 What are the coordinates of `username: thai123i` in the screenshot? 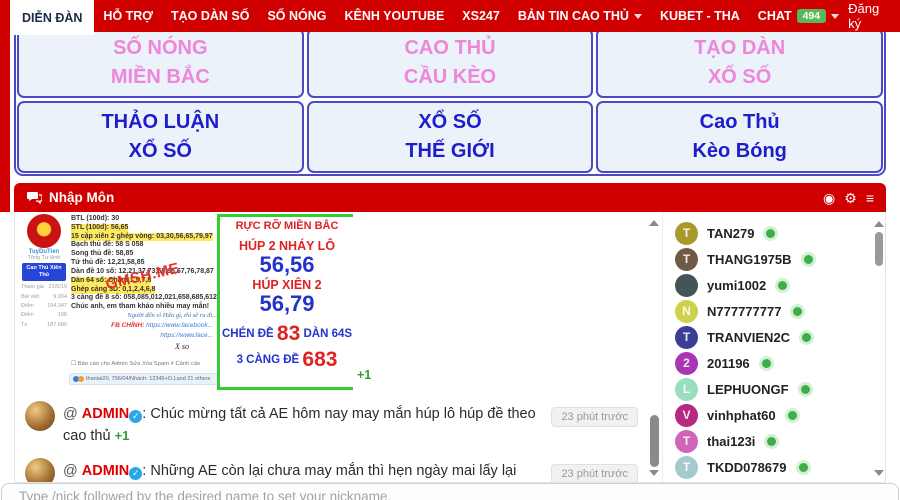 It's located at (731, 441).